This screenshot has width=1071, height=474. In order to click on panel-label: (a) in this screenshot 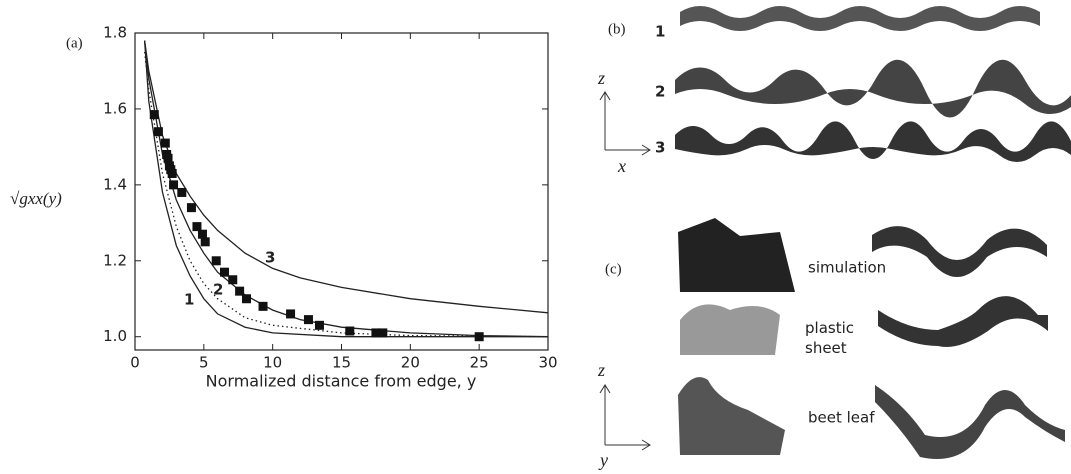, I will do `click(74, 43)`.